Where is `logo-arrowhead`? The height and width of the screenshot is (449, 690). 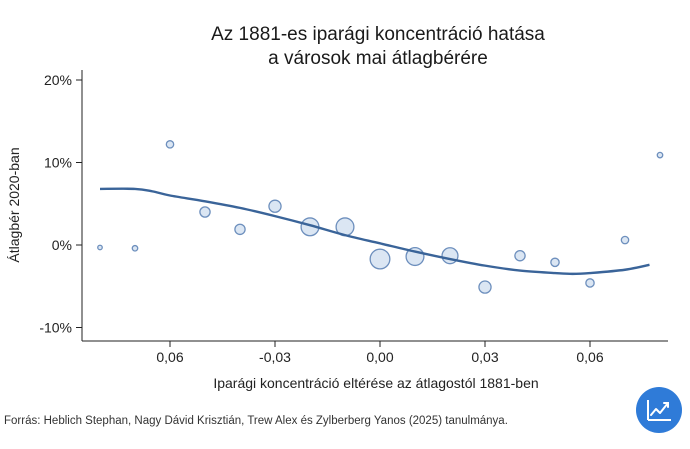
logo-arrowhead is located at coordinates (666, 405).